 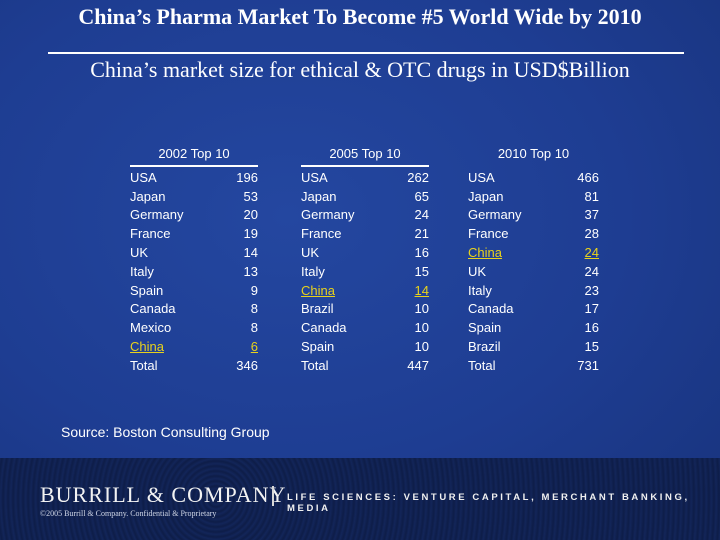 I want to click on market-value: 262, so click(x=418, y=177).